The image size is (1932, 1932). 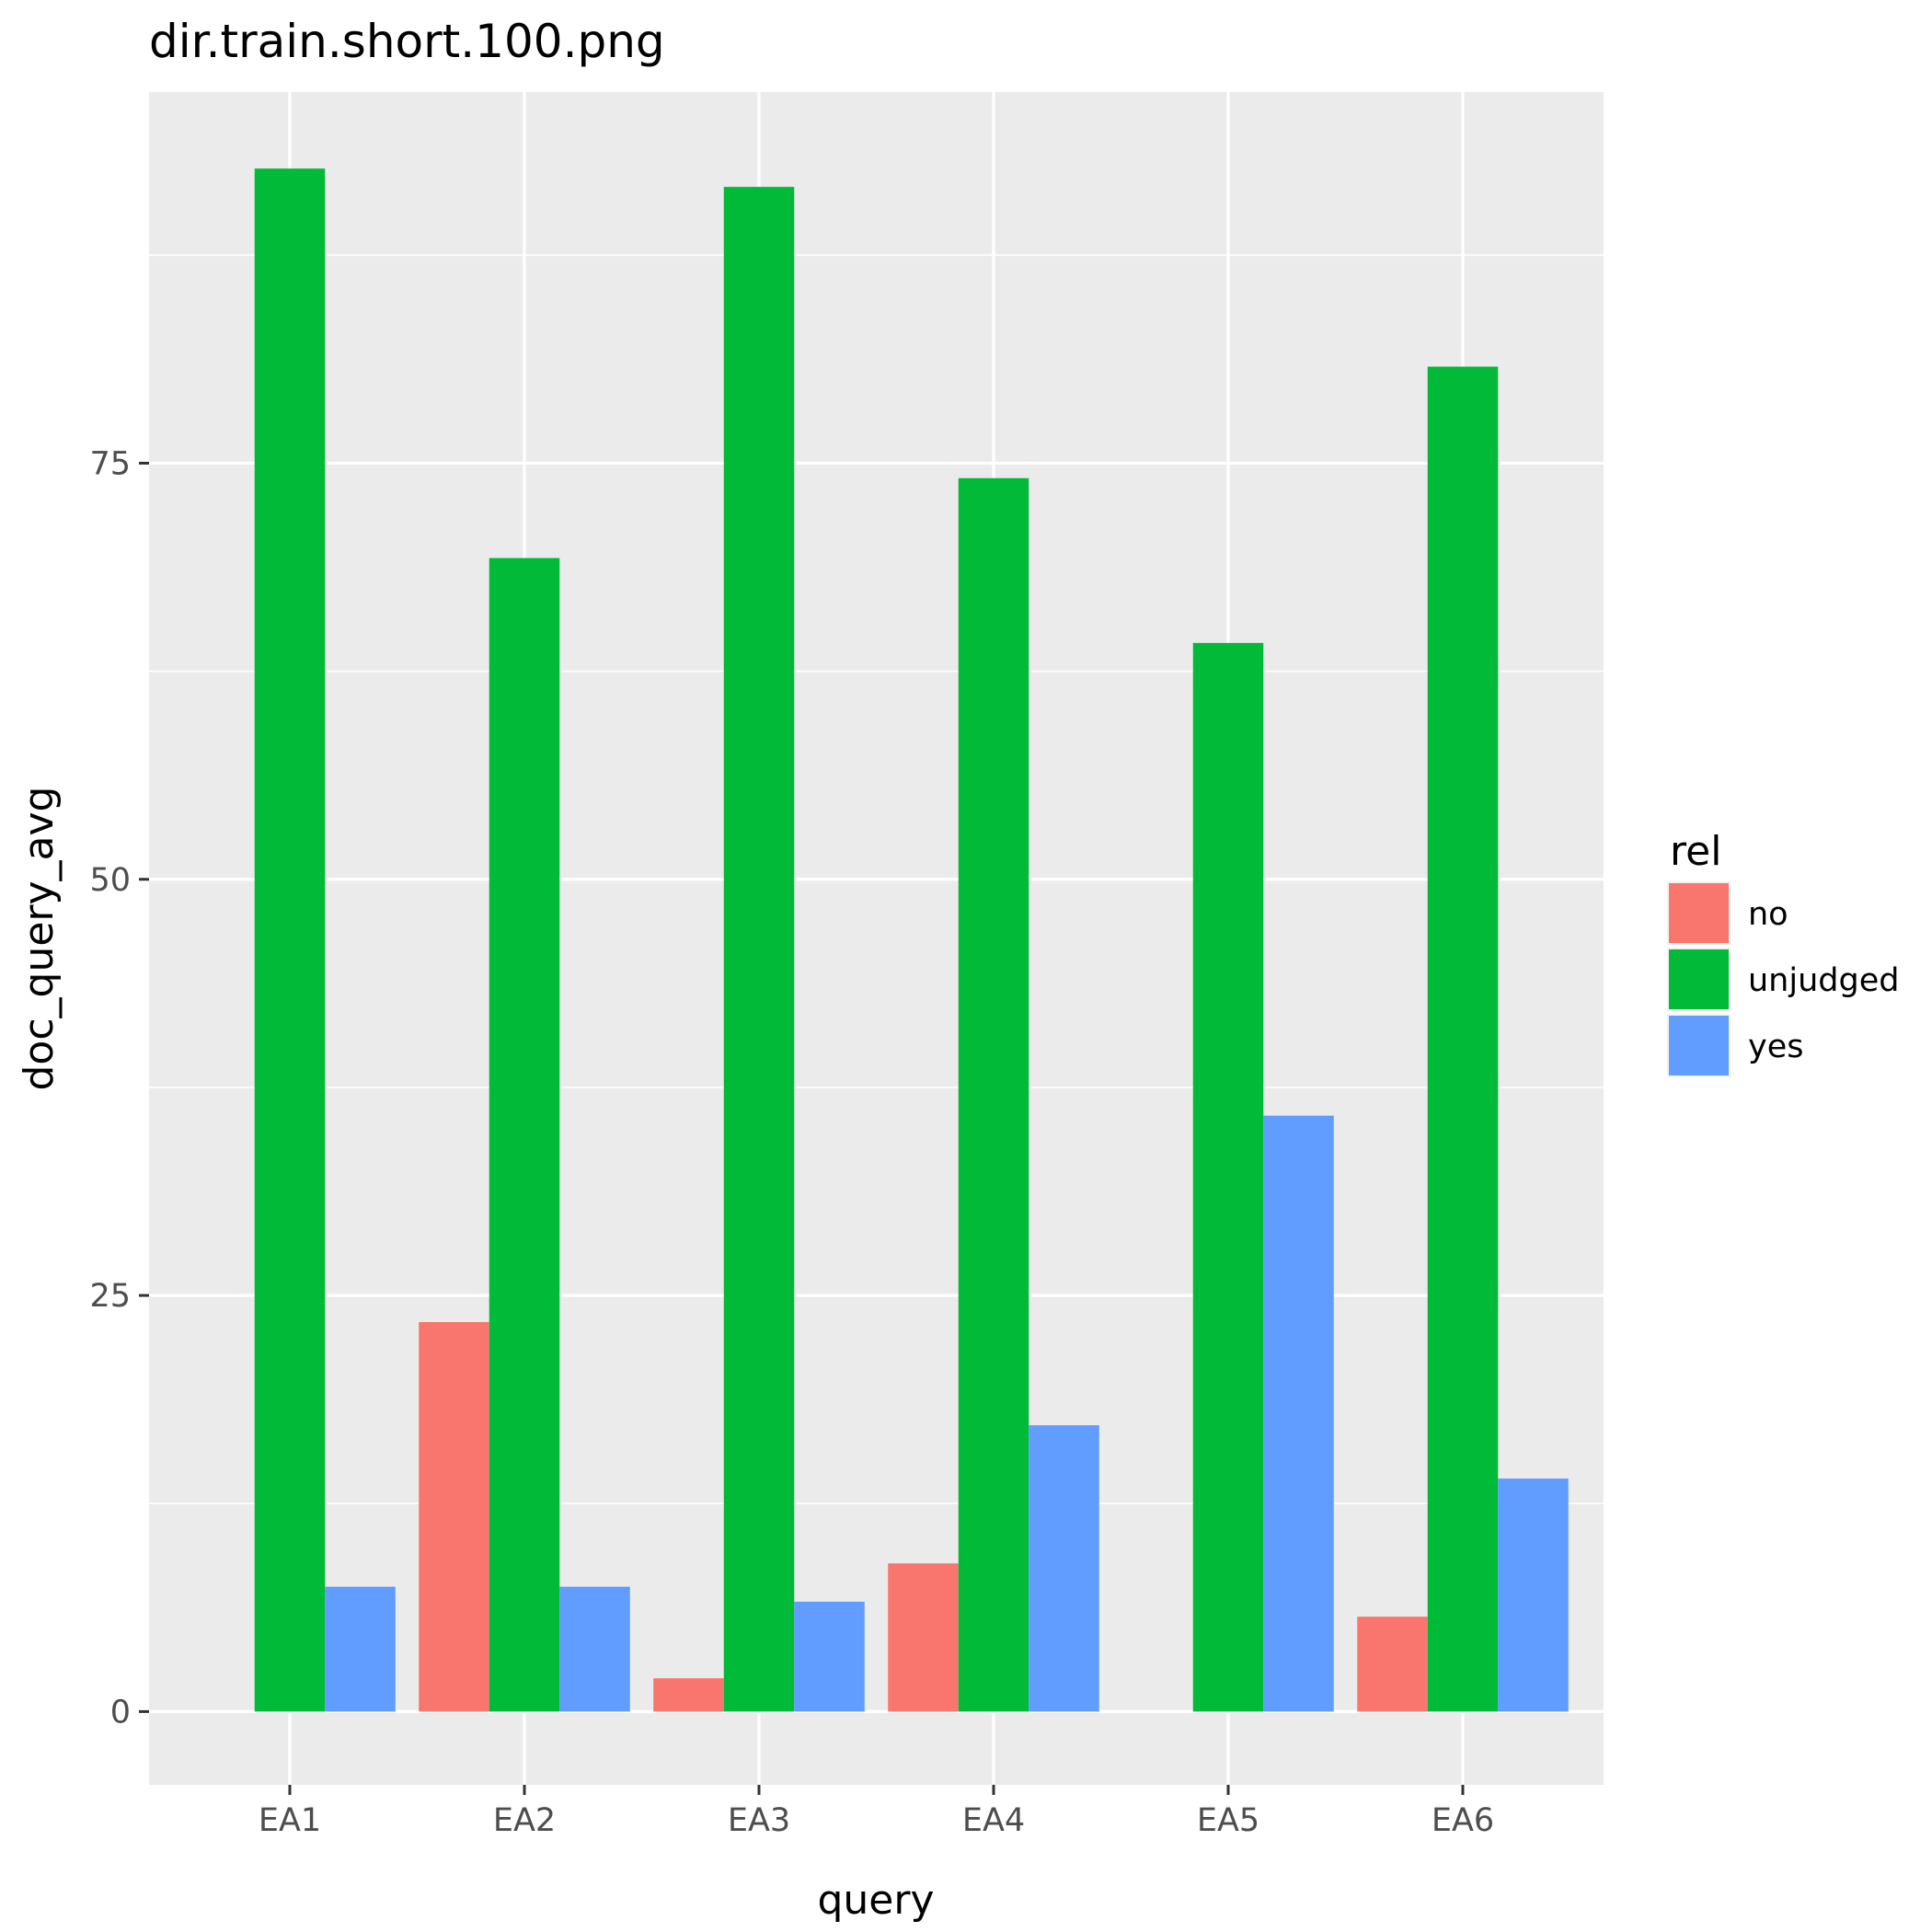 I want to click on x-tick-label: EA1, so click(x=290, y=1820).